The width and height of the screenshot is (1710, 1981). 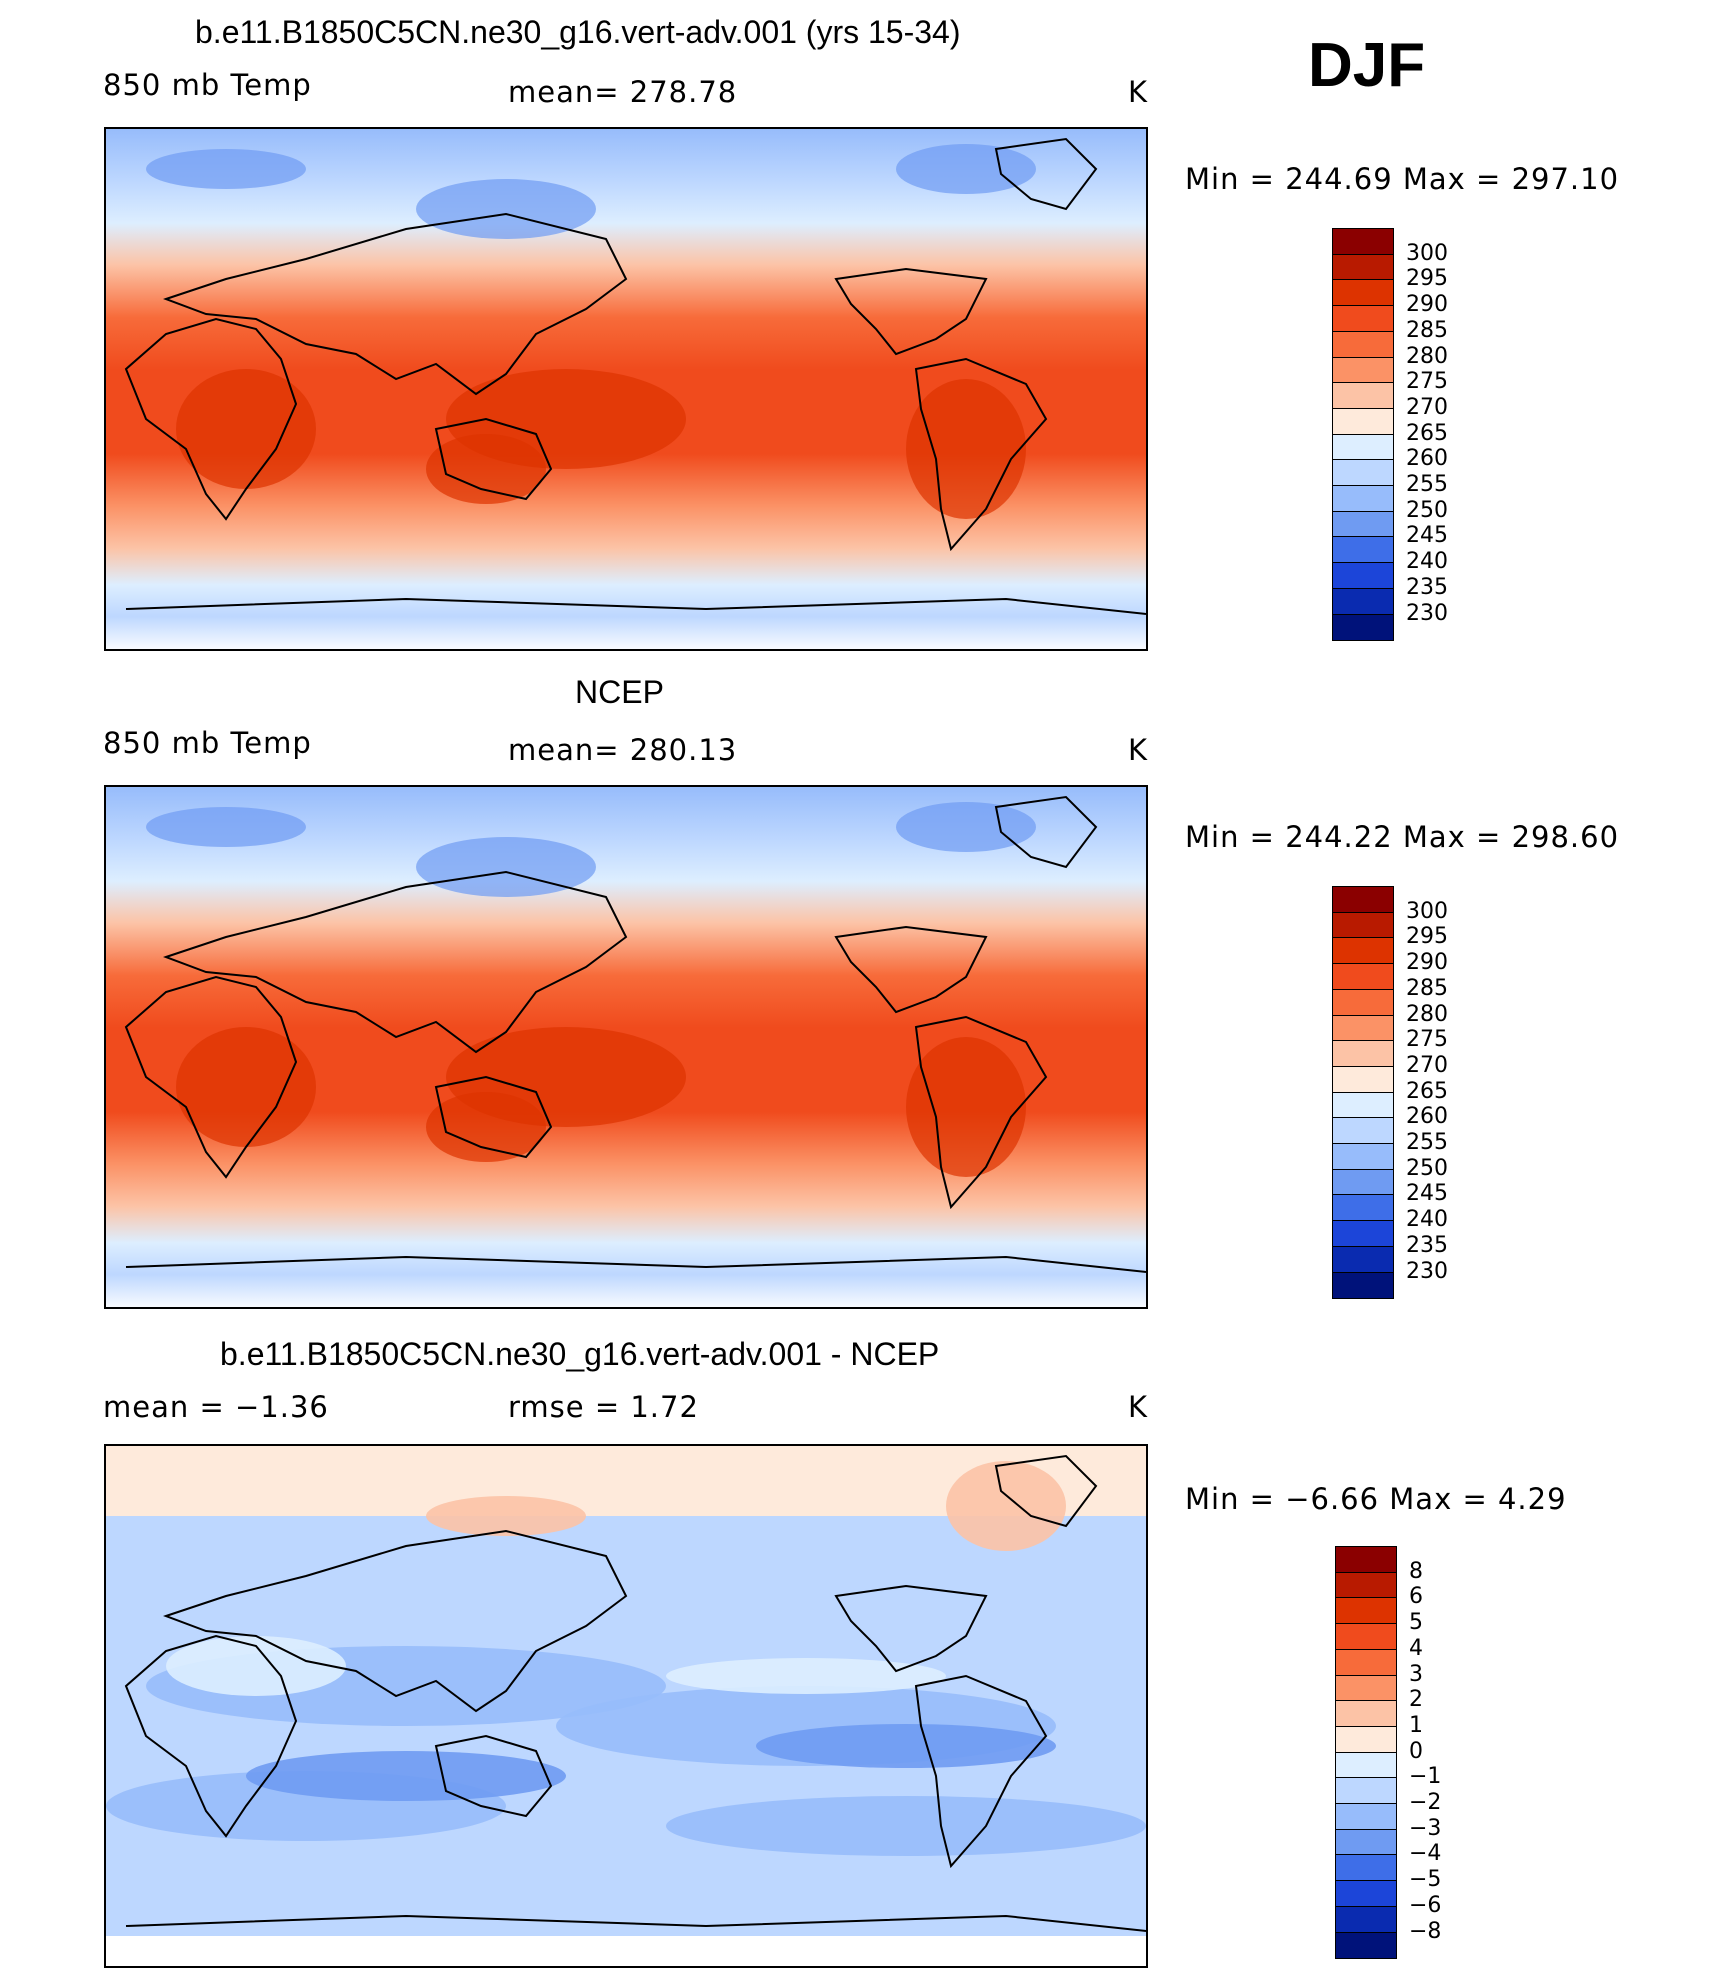 What do you see at coordinates (1138, 92) in the screenshot?
I see `panel-1-units: K` at bounding box center [1138, 92].